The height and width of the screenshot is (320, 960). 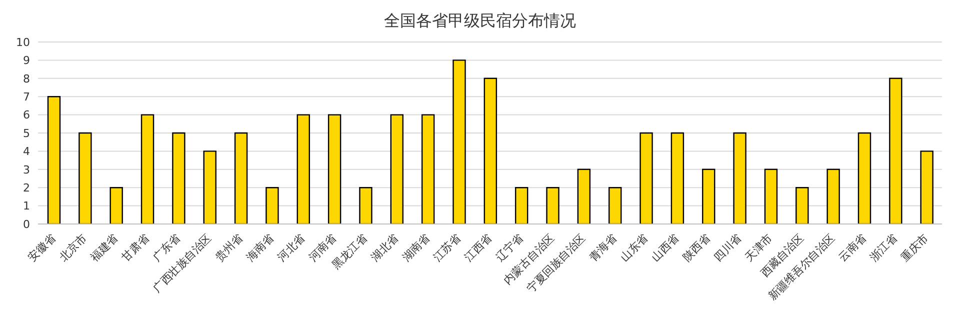 I want to click on y-tick-label: 4, so click(x=26, y=151).